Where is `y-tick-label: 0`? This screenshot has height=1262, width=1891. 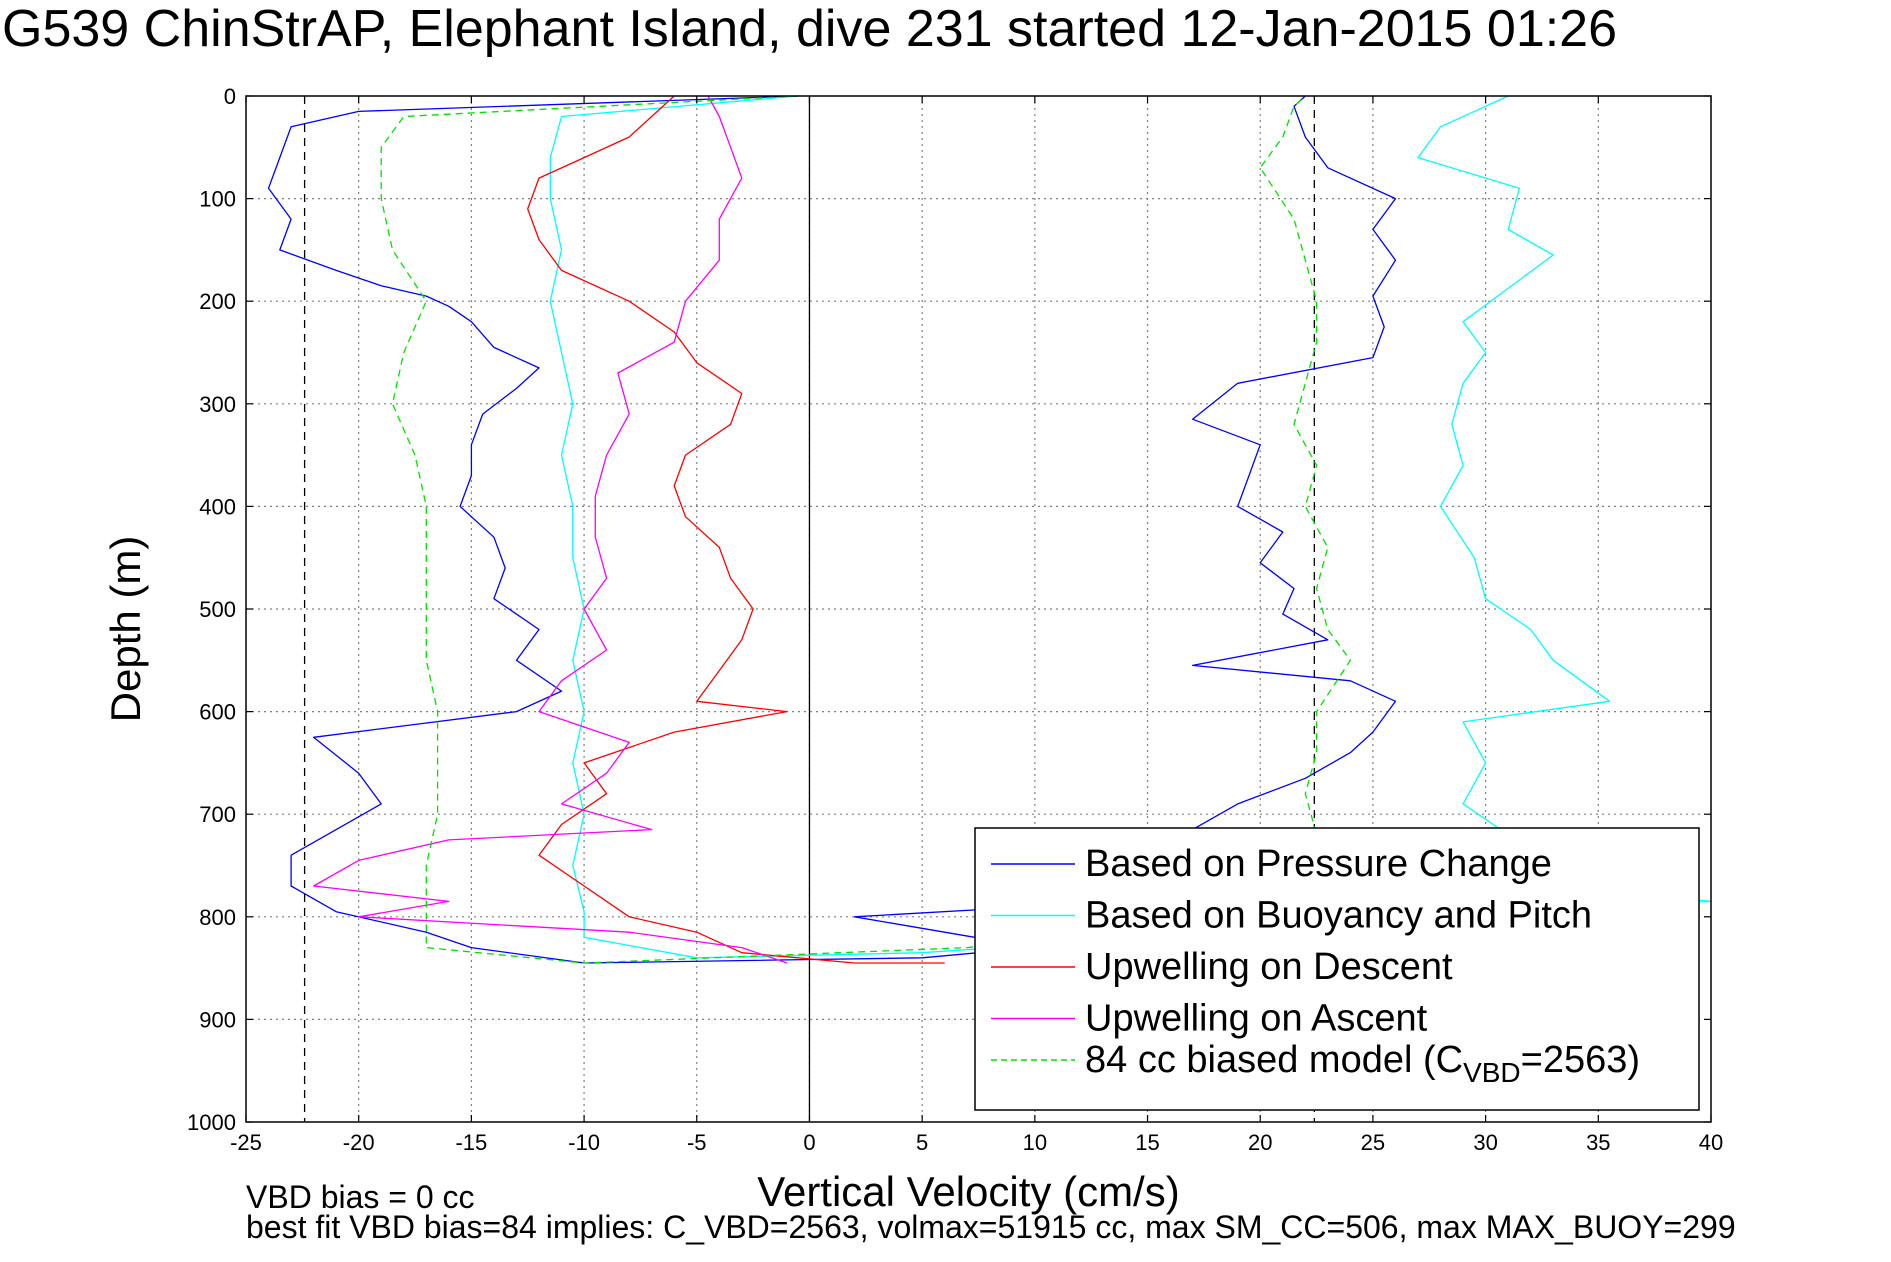 y-tick-label: 0 is located at coordinates (230, 96).